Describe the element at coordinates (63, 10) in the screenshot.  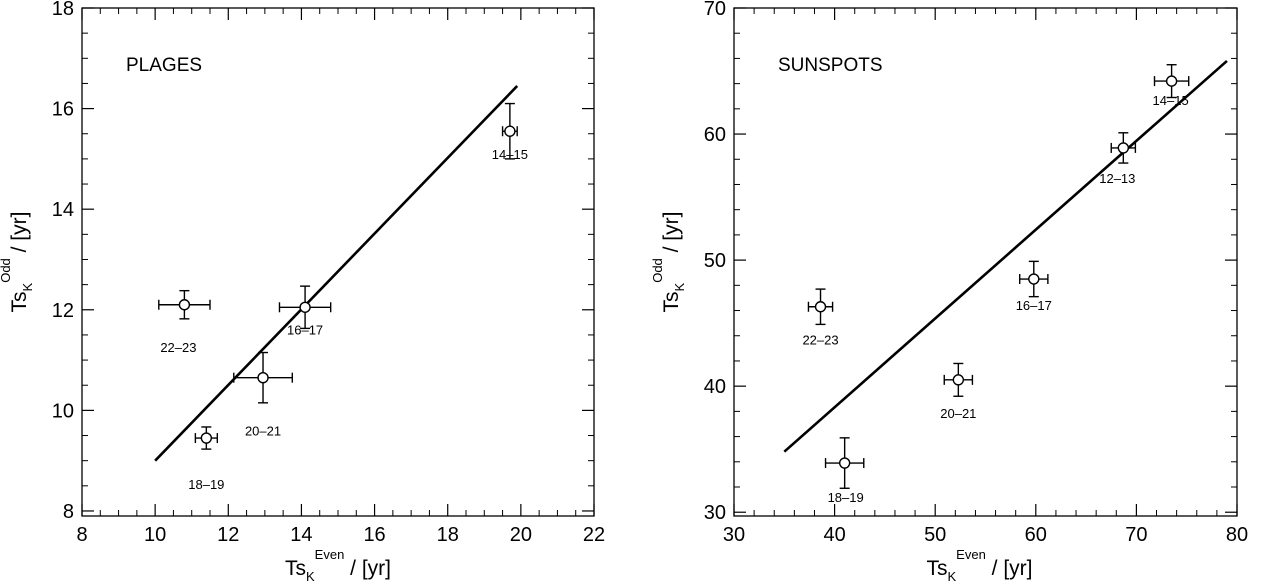
I see `y-tick-label: 18` at that location.